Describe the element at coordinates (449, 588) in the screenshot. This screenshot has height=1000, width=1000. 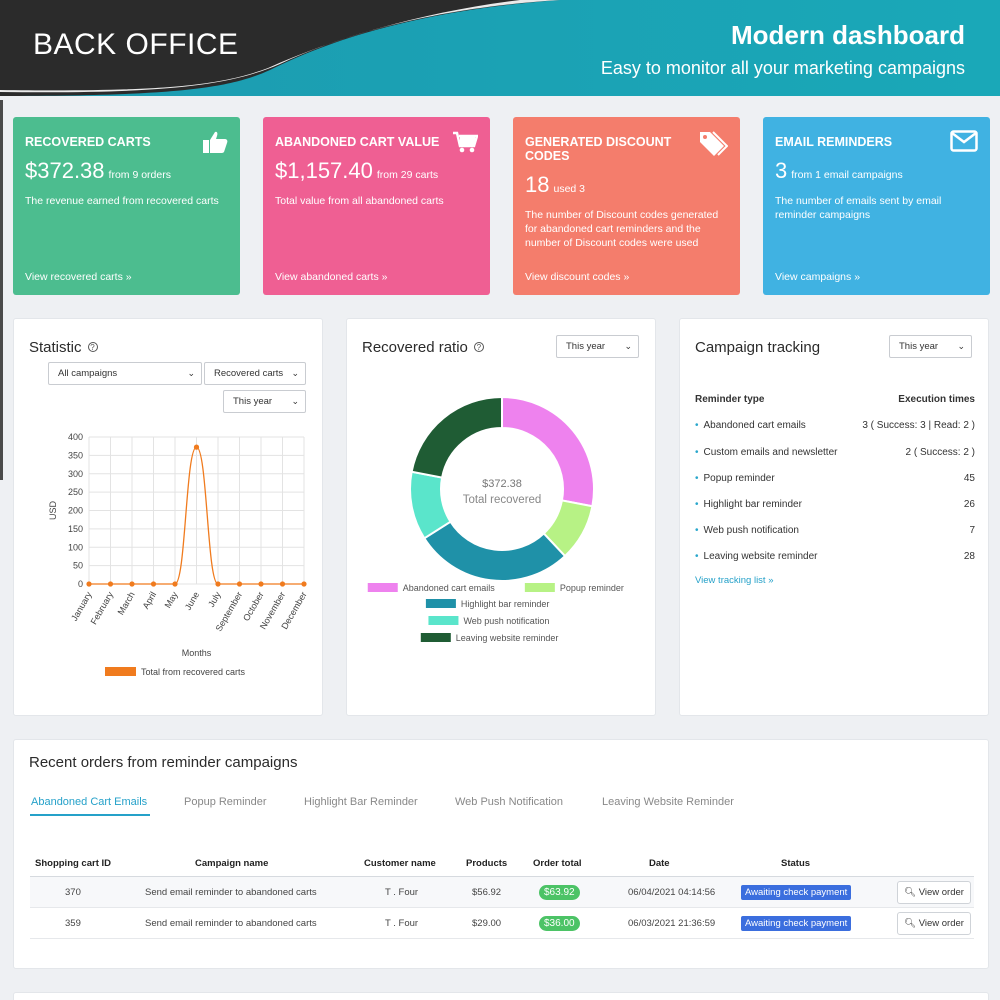
I see `legend-label: Abandoned cart emails` at that location.